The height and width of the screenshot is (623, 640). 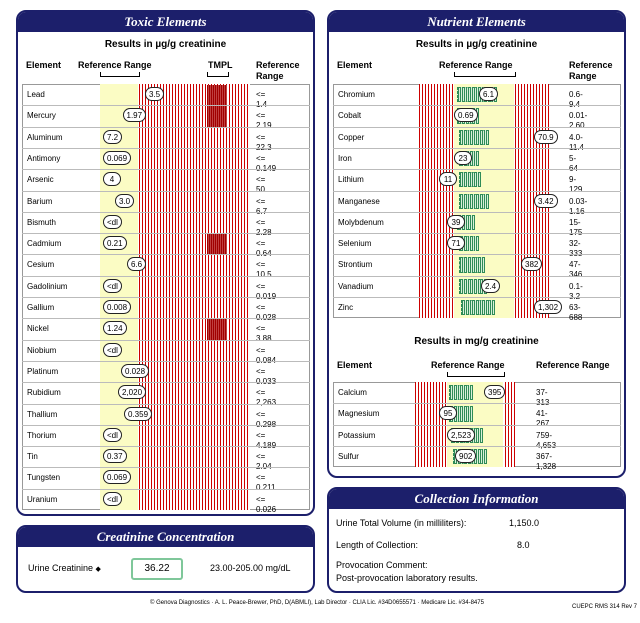 What do you see at coordinates (382, 565) in the screenshot?
I see `comment-label: Provocation Comment:` at bounding box center [382, 565].